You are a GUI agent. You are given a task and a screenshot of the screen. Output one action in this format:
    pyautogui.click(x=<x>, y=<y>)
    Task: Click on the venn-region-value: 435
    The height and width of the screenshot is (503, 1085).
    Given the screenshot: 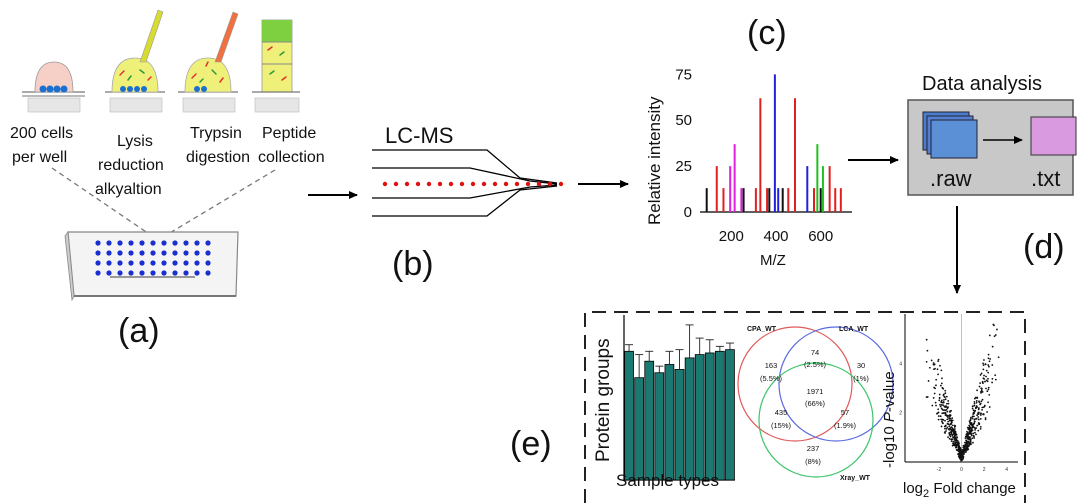 What is the action you would take?
    pyautogui.click(x=781, y=412)
    